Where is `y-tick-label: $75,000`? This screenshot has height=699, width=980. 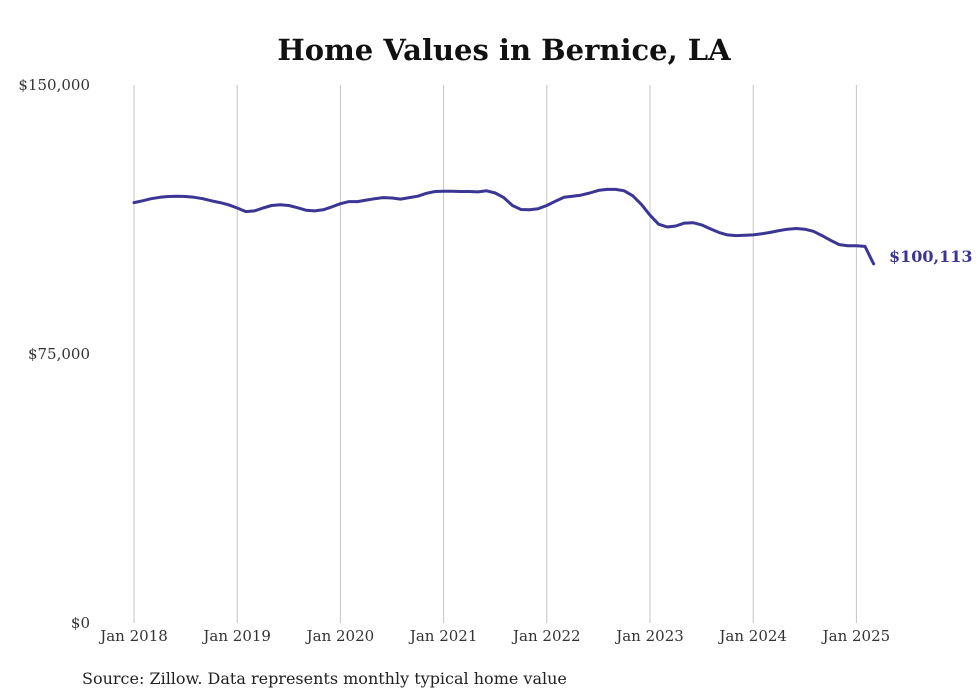
y-tick-label: $75,000 is located at coordinates (59, 354).